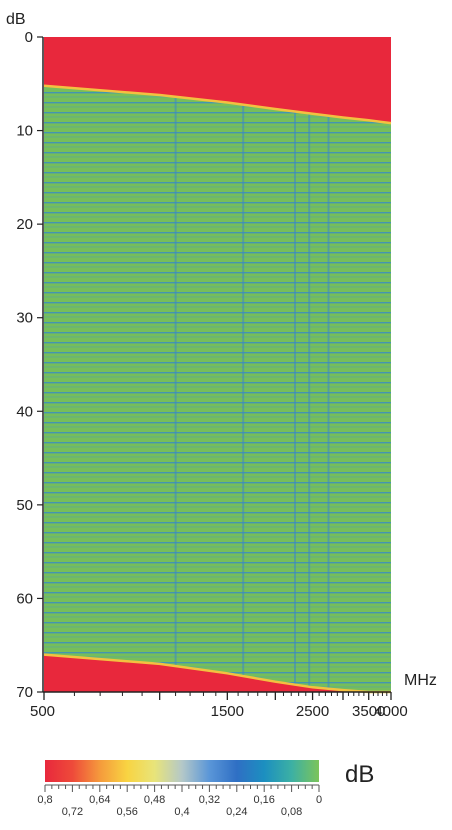  Describe the element at coordinates (24, 318) in the screenshot. I see `y-tick-label-30: 30` at that location.